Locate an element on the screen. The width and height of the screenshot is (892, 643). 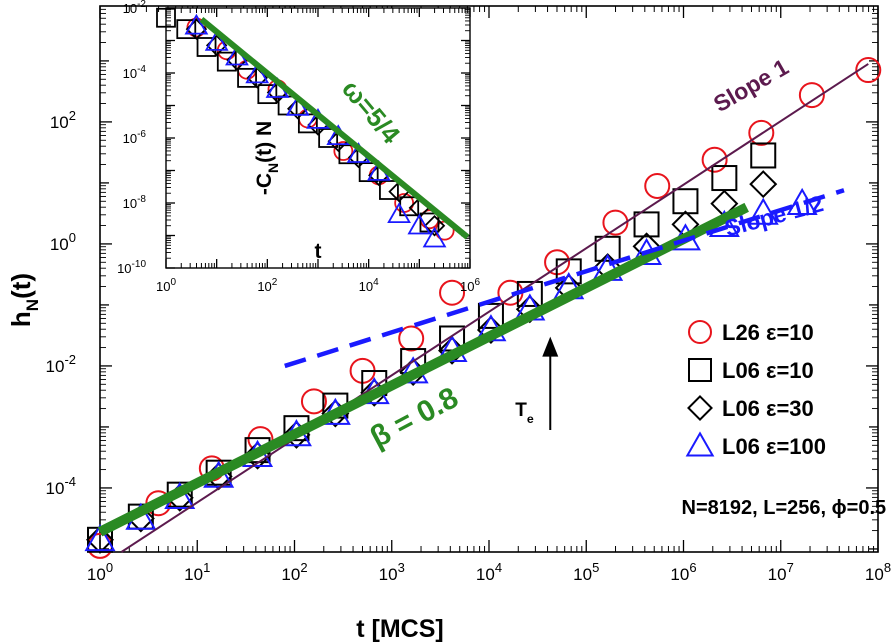
main-y-axis-label: hN(t) is located at coordinates (24, 300).